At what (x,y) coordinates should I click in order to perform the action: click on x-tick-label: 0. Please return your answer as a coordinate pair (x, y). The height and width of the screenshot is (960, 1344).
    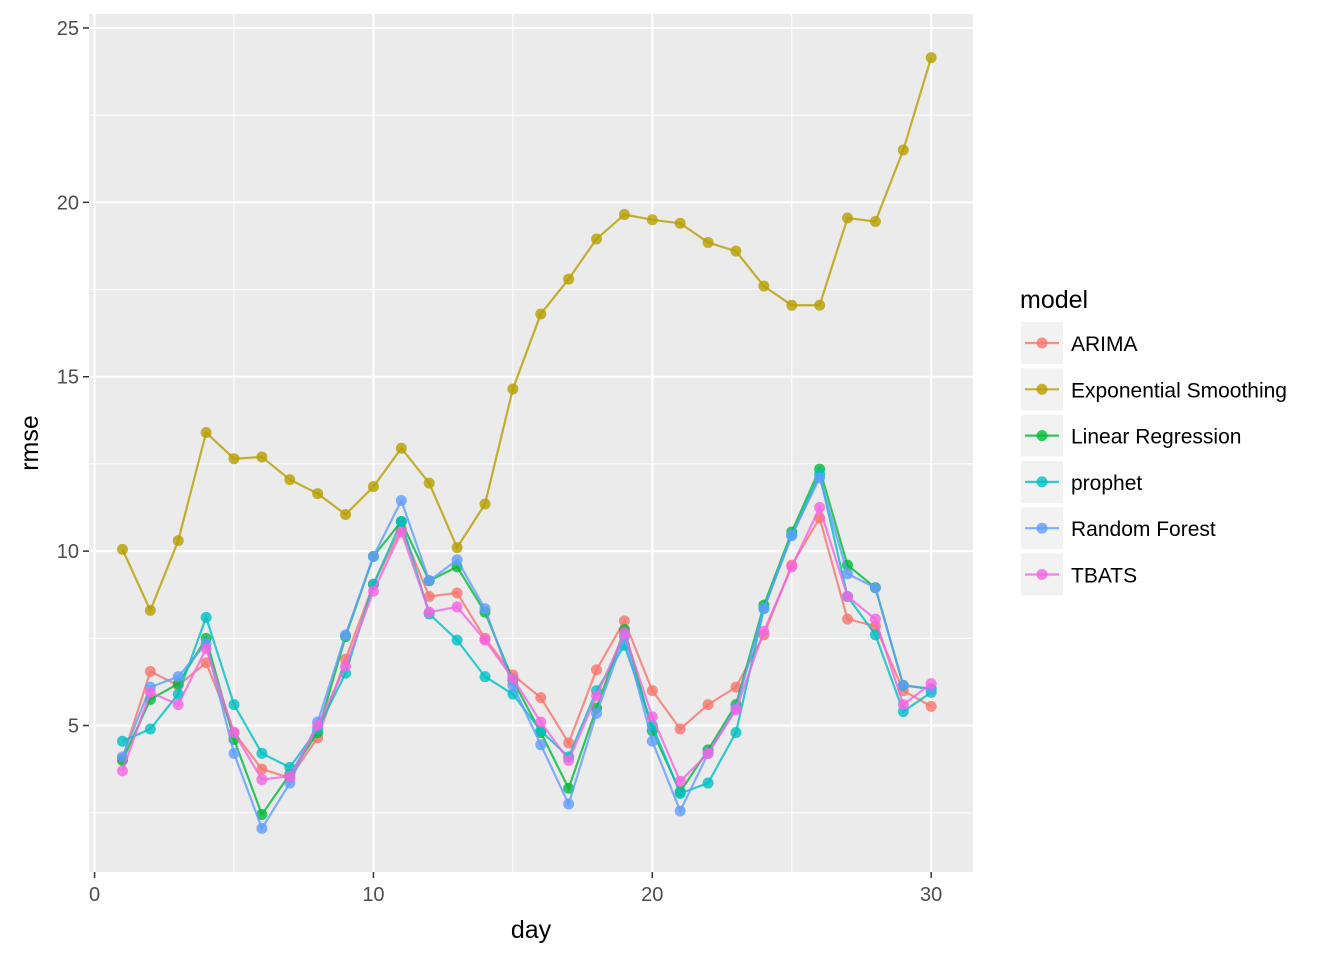
    Looking at the image, I should click on (94, 895).